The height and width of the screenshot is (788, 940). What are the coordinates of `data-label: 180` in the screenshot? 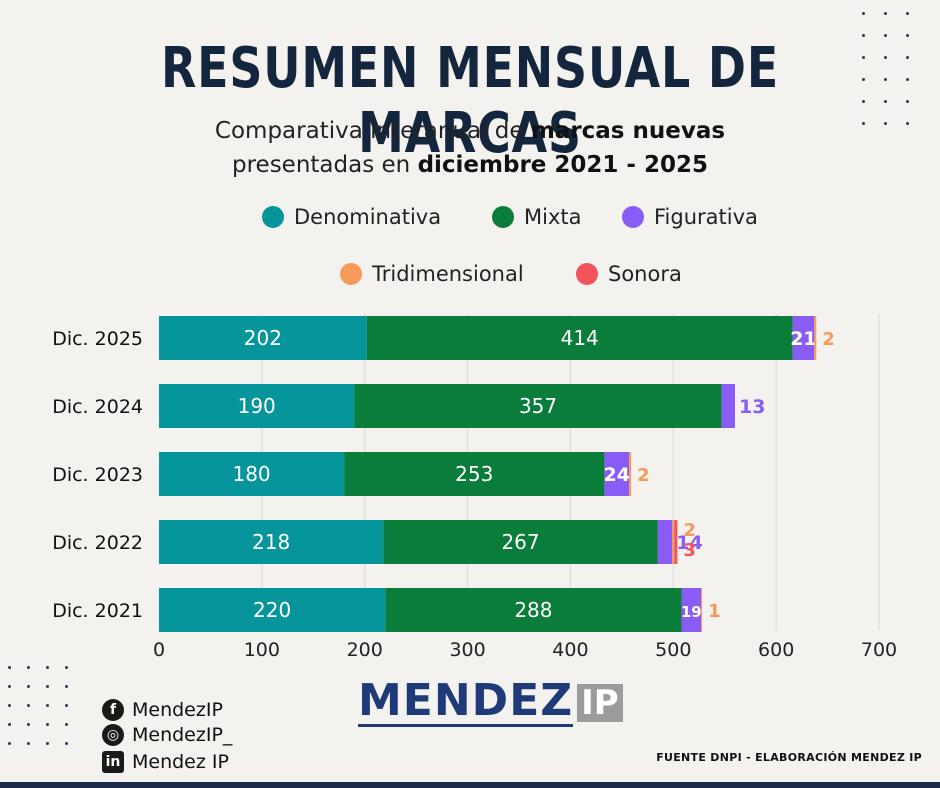 It's located at (251, 474).